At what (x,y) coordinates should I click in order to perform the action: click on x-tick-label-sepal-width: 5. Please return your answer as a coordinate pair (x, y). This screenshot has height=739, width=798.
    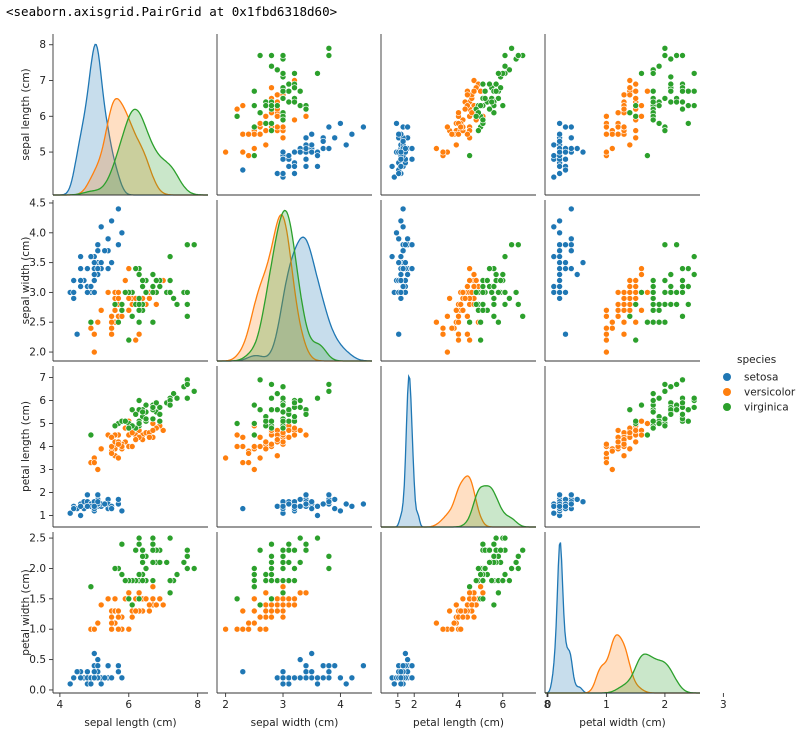
    Looking at the image, I should click on (397, 705).